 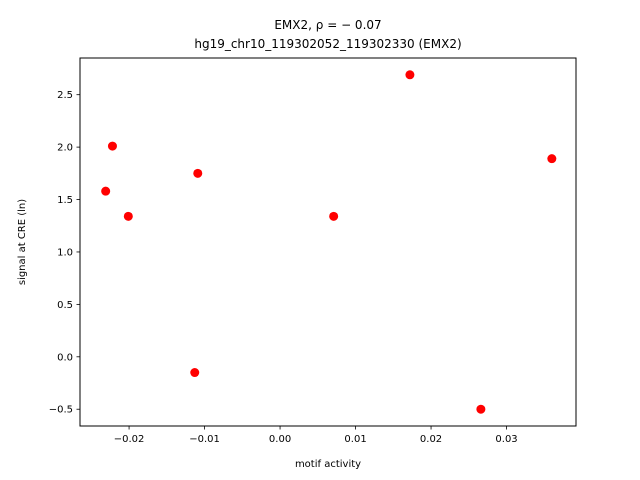 What do you see at coordinates (327, 25) in the screenshot?
I see `chart-title-line1: EMX2, ρ = − 0.07` at bounding box center [327, 25].